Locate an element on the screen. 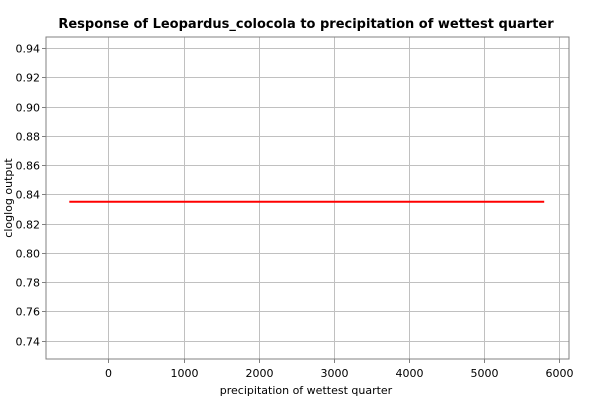 The height and width of the screenshot is (400, 600). y-tick-label: 0.90 is located at coordinates (28, 108).